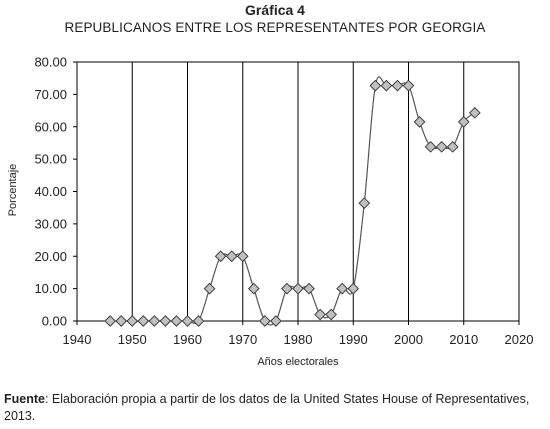 The image size is (550, 429). Describe the element at coordinates (298, 362) in the screenshot. I see `x-axis-label: Años electorales` at that location.